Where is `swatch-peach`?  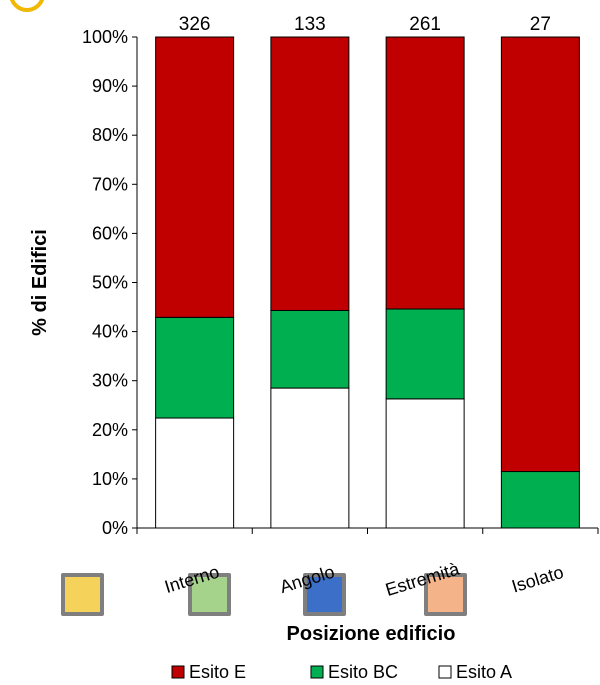
swatch-peach is located at coordinates (445, 594).